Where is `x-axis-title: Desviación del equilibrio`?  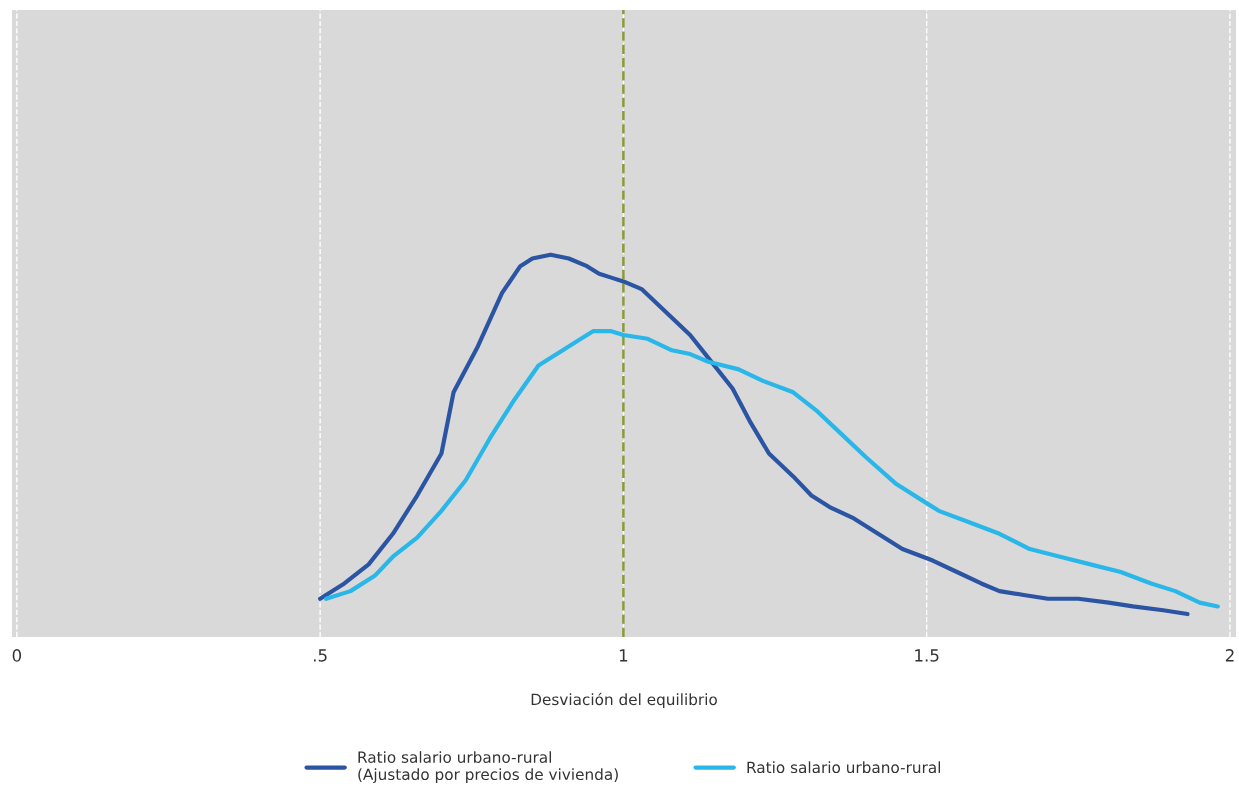 x-axis-title: Desviación del equilibrio is located at coordinates (624, 700).